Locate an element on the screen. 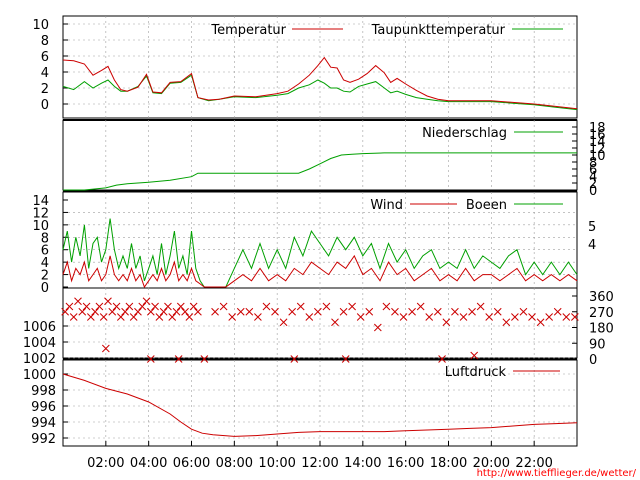 The width and height of the screenshot is (640, 480). x-tick-label: 06:00 is located at coordinates (191, 463).